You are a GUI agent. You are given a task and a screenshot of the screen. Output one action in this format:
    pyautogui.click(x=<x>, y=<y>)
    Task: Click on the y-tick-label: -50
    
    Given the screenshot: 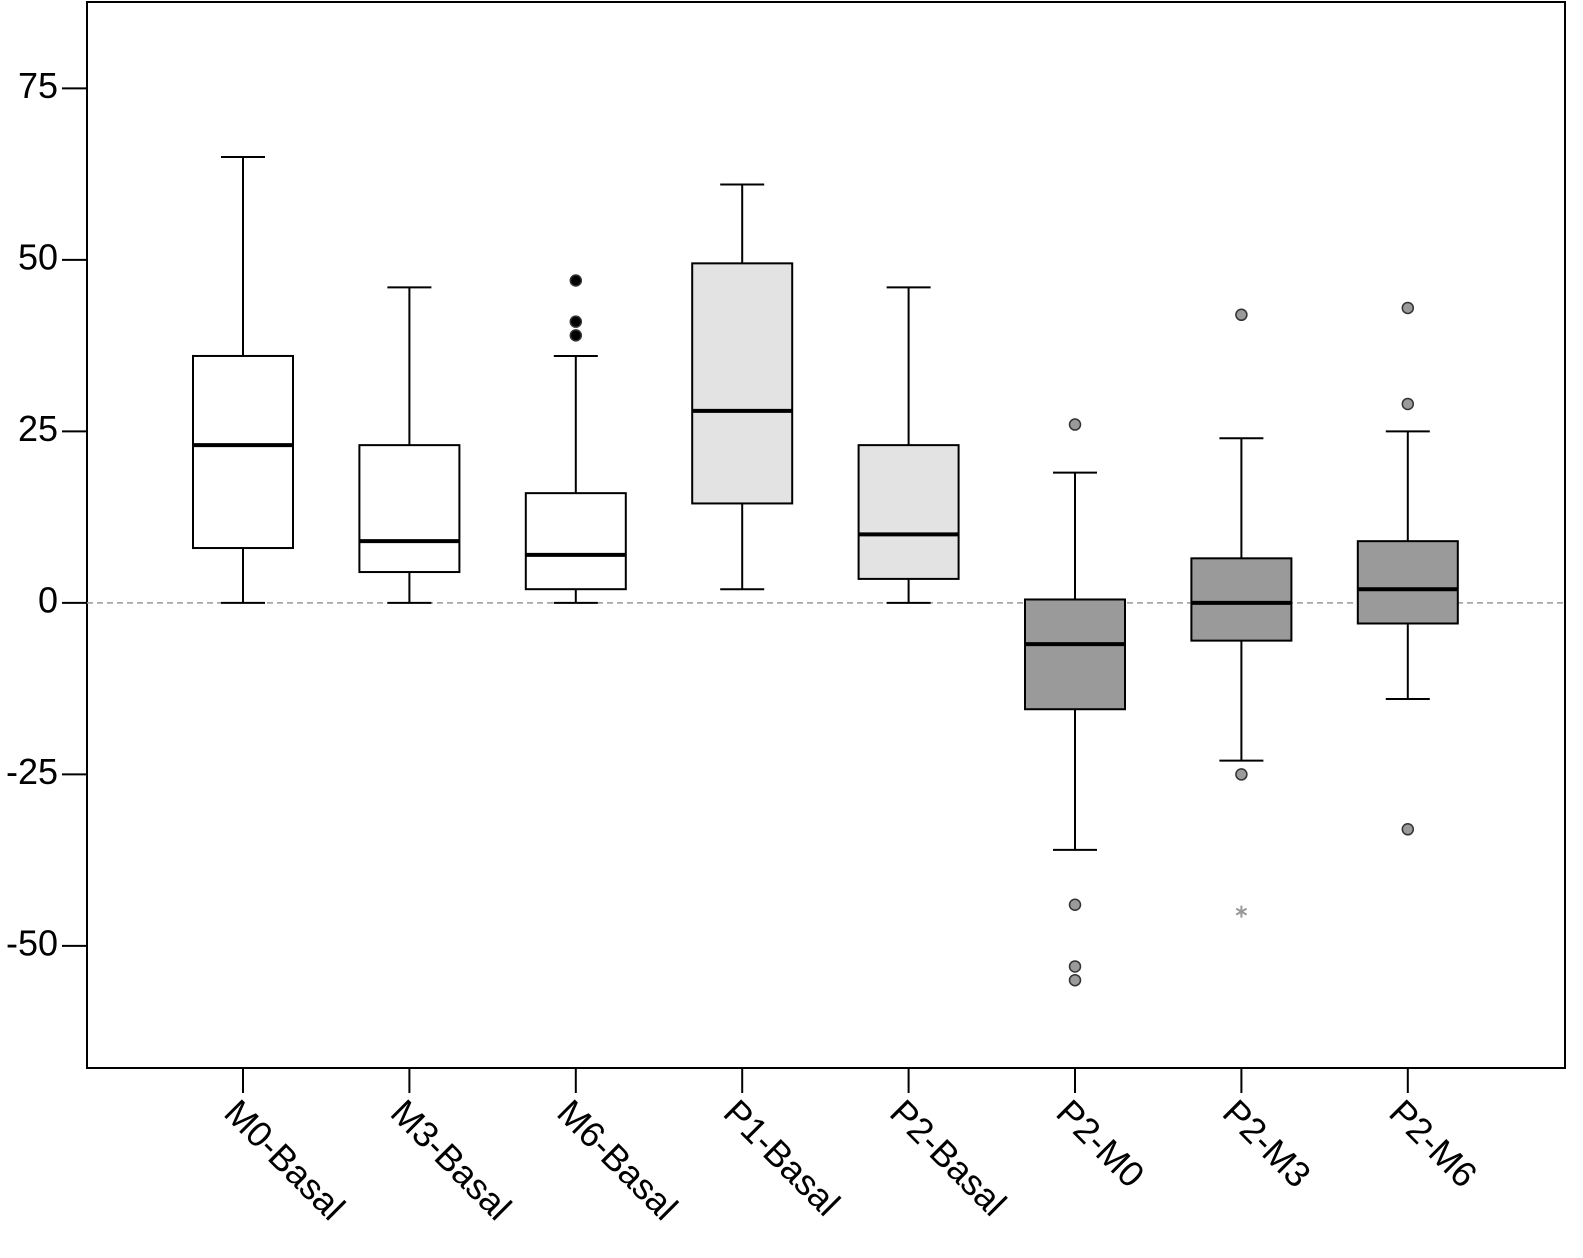 What is the action you would take?
    pyautogui.click(x=32, y=942)
    